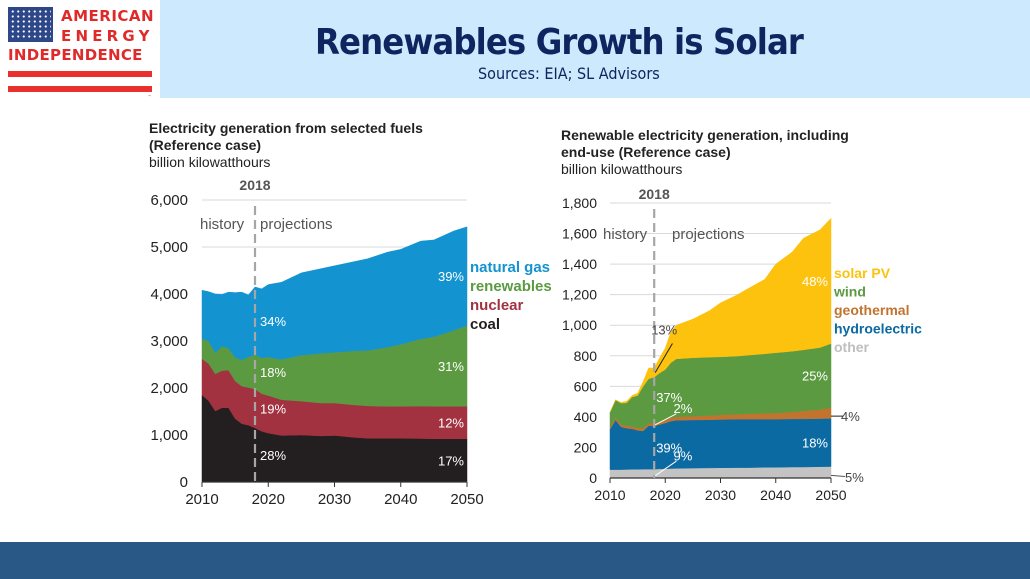 The width and height of the screenshot is (1030, 579). I want to click on pct-2050-nuclear: 12%, so click(451, 423).